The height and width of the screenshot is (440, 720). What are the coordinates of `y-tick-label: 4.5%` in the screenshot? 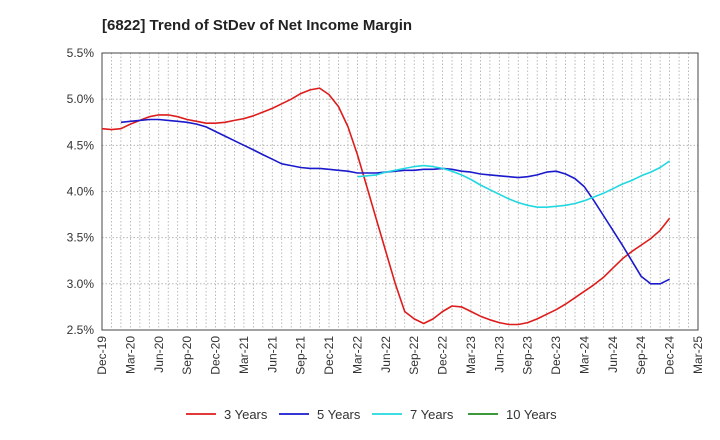 It's located at (81, 145).